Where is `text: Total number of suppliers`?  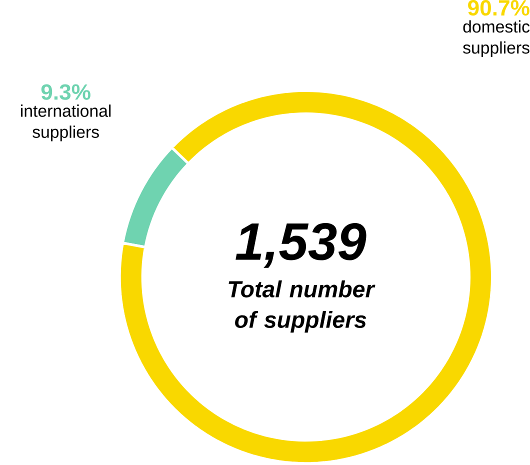
text: Total number of suppliers is located at coordinates (302, 306).